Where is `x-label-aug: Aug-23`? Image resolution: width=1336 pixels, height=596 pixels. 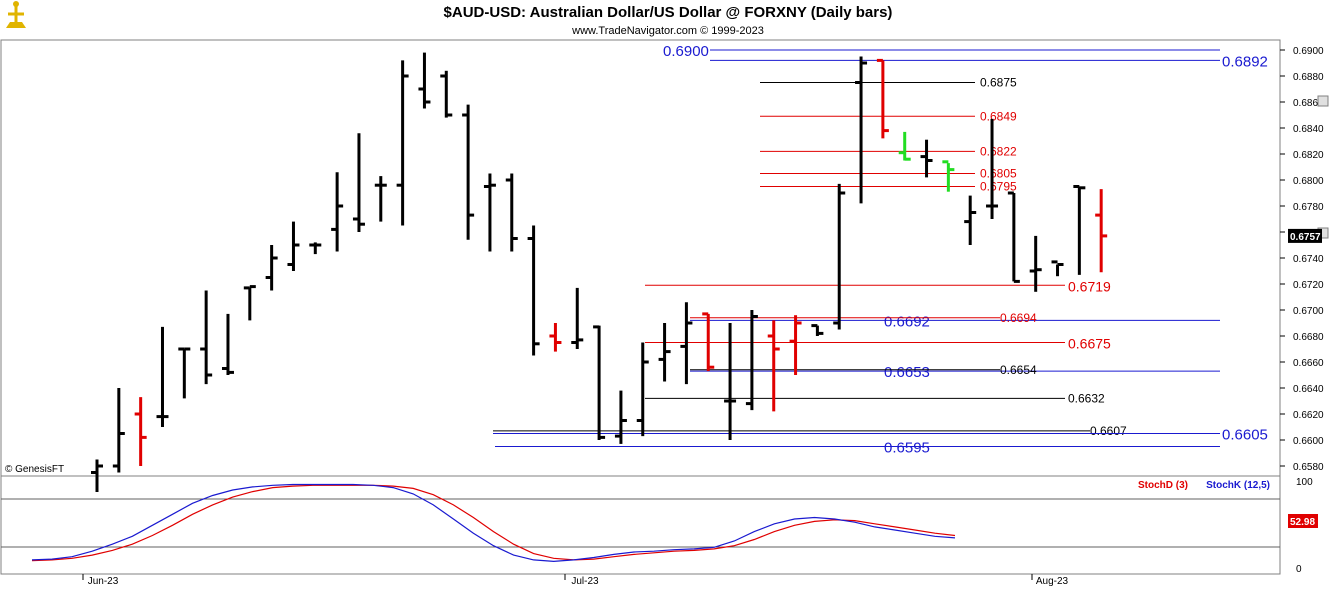 x-label-aug: Aug-23 is located at coordinates (1052, 581).